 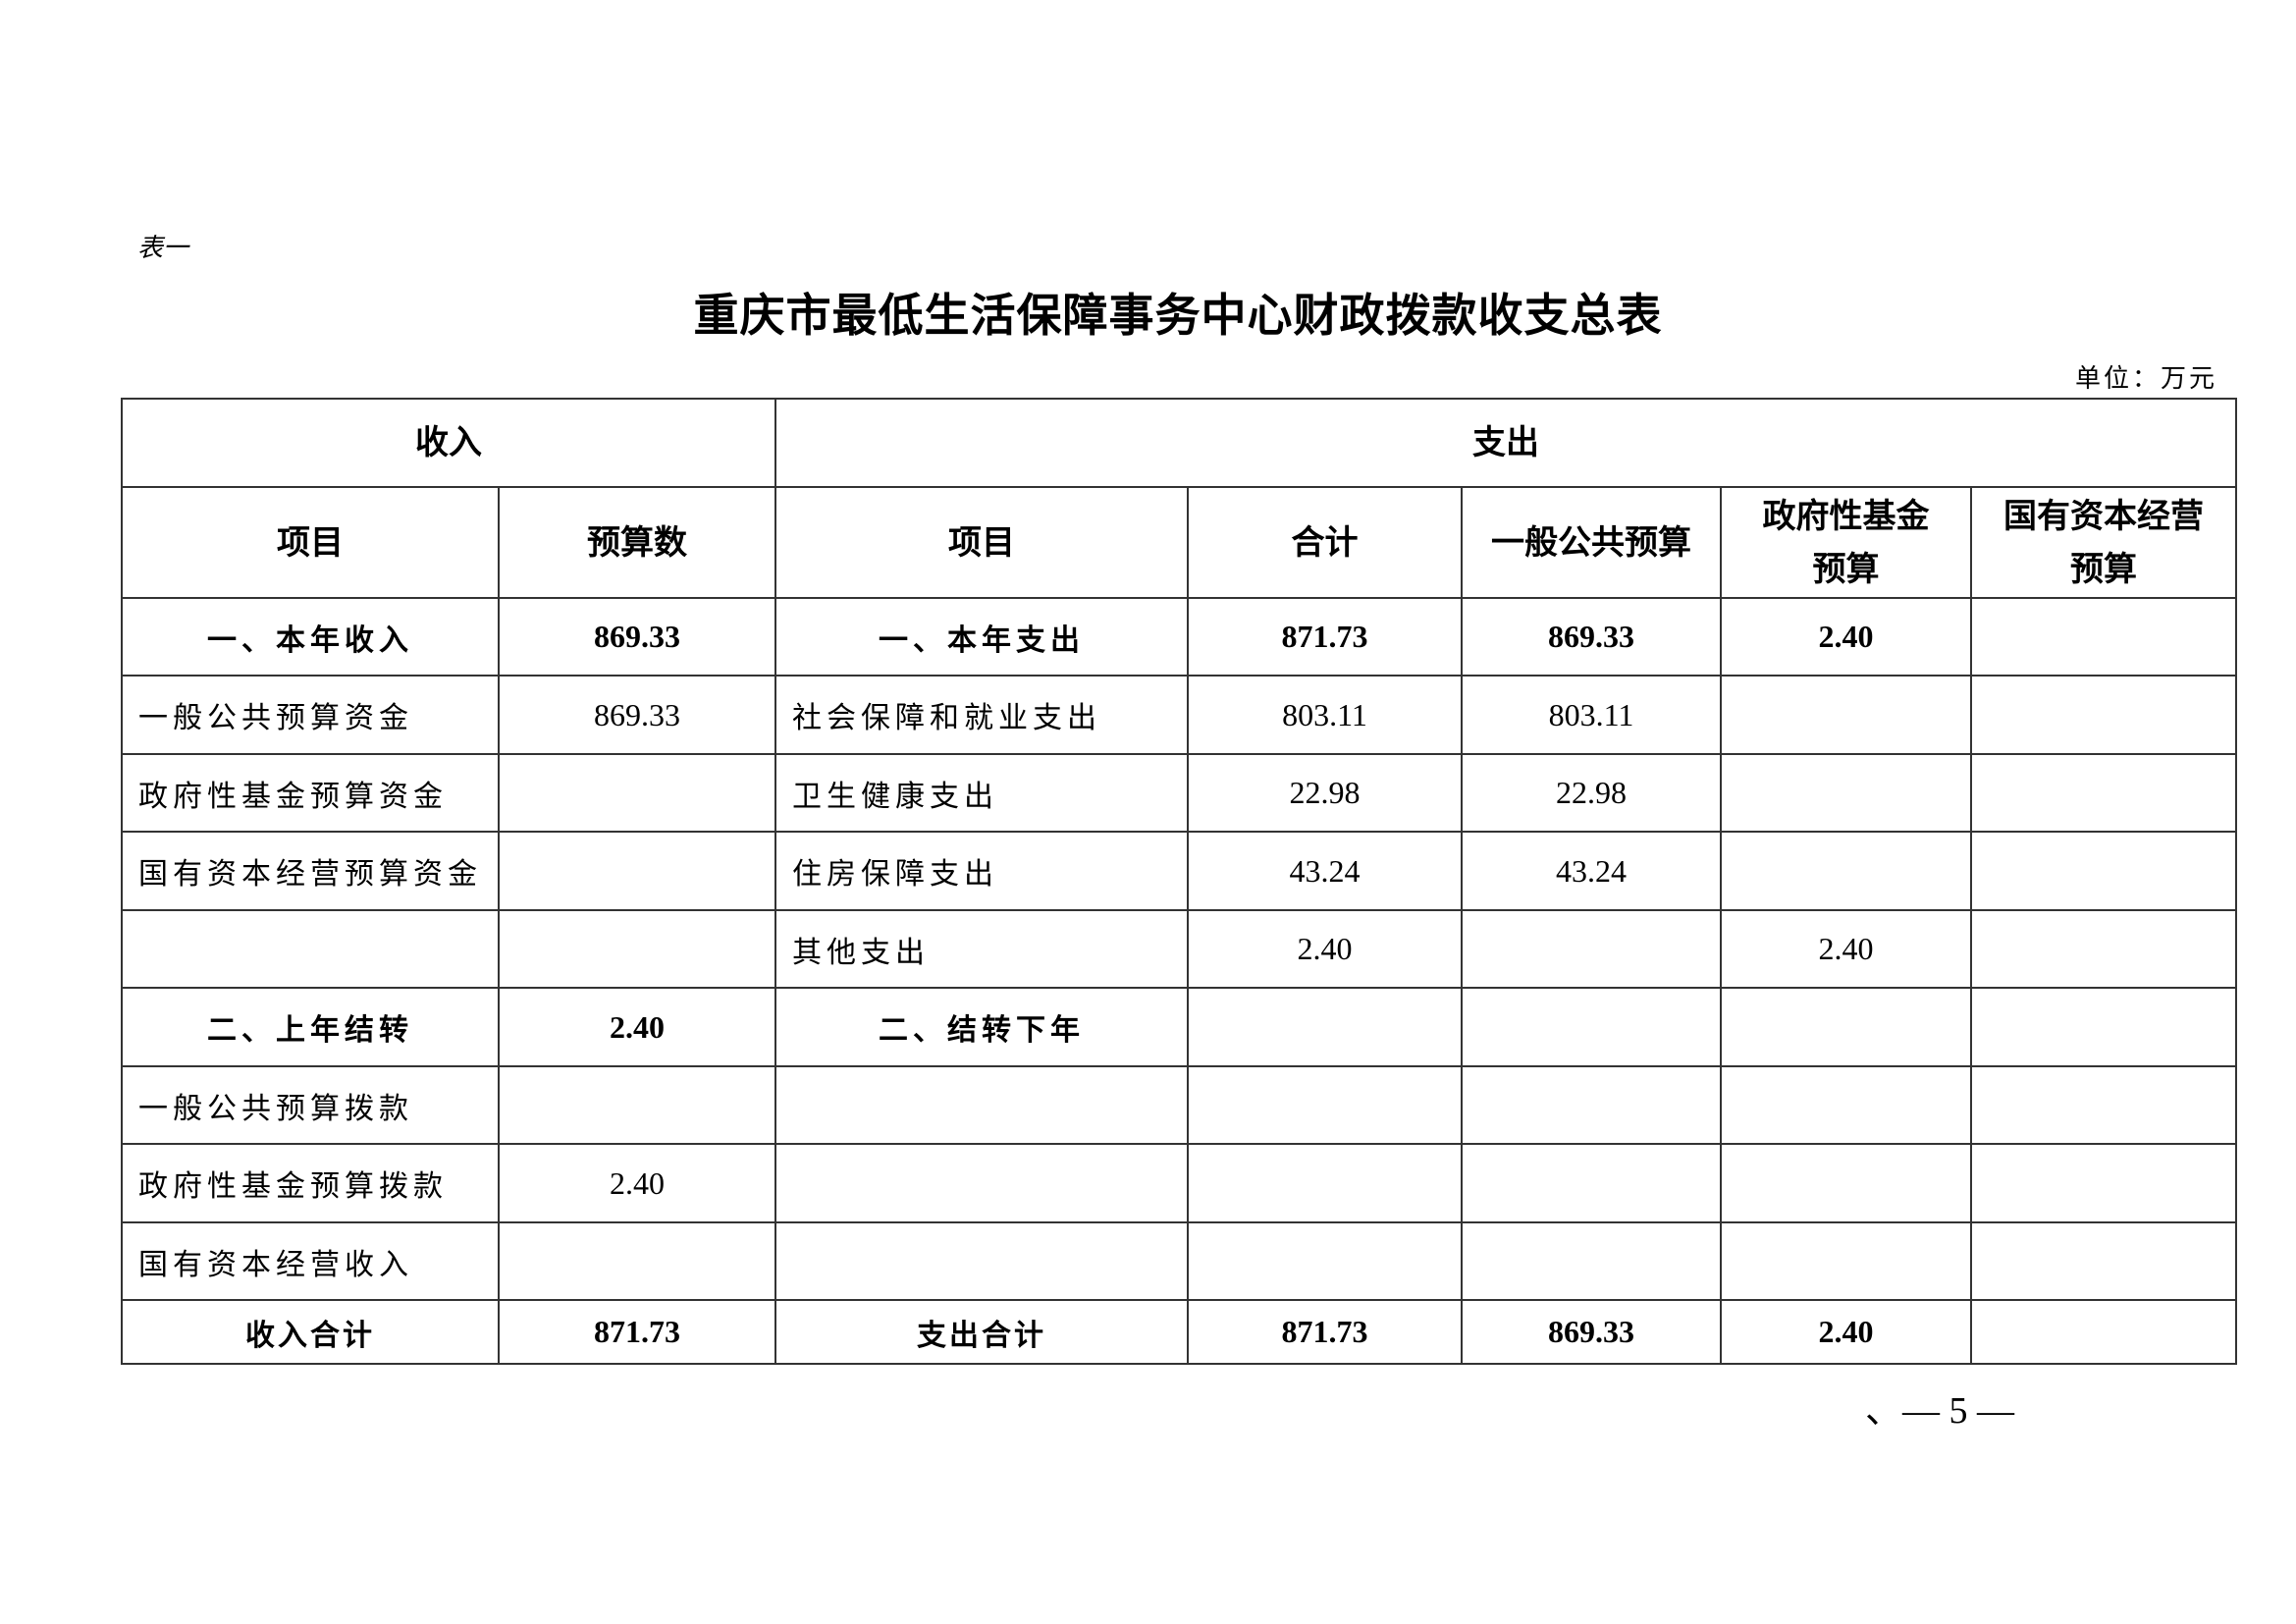 I want to click on table-row: 其他支出 2.40 2.40, so click(x=1179, y=949).